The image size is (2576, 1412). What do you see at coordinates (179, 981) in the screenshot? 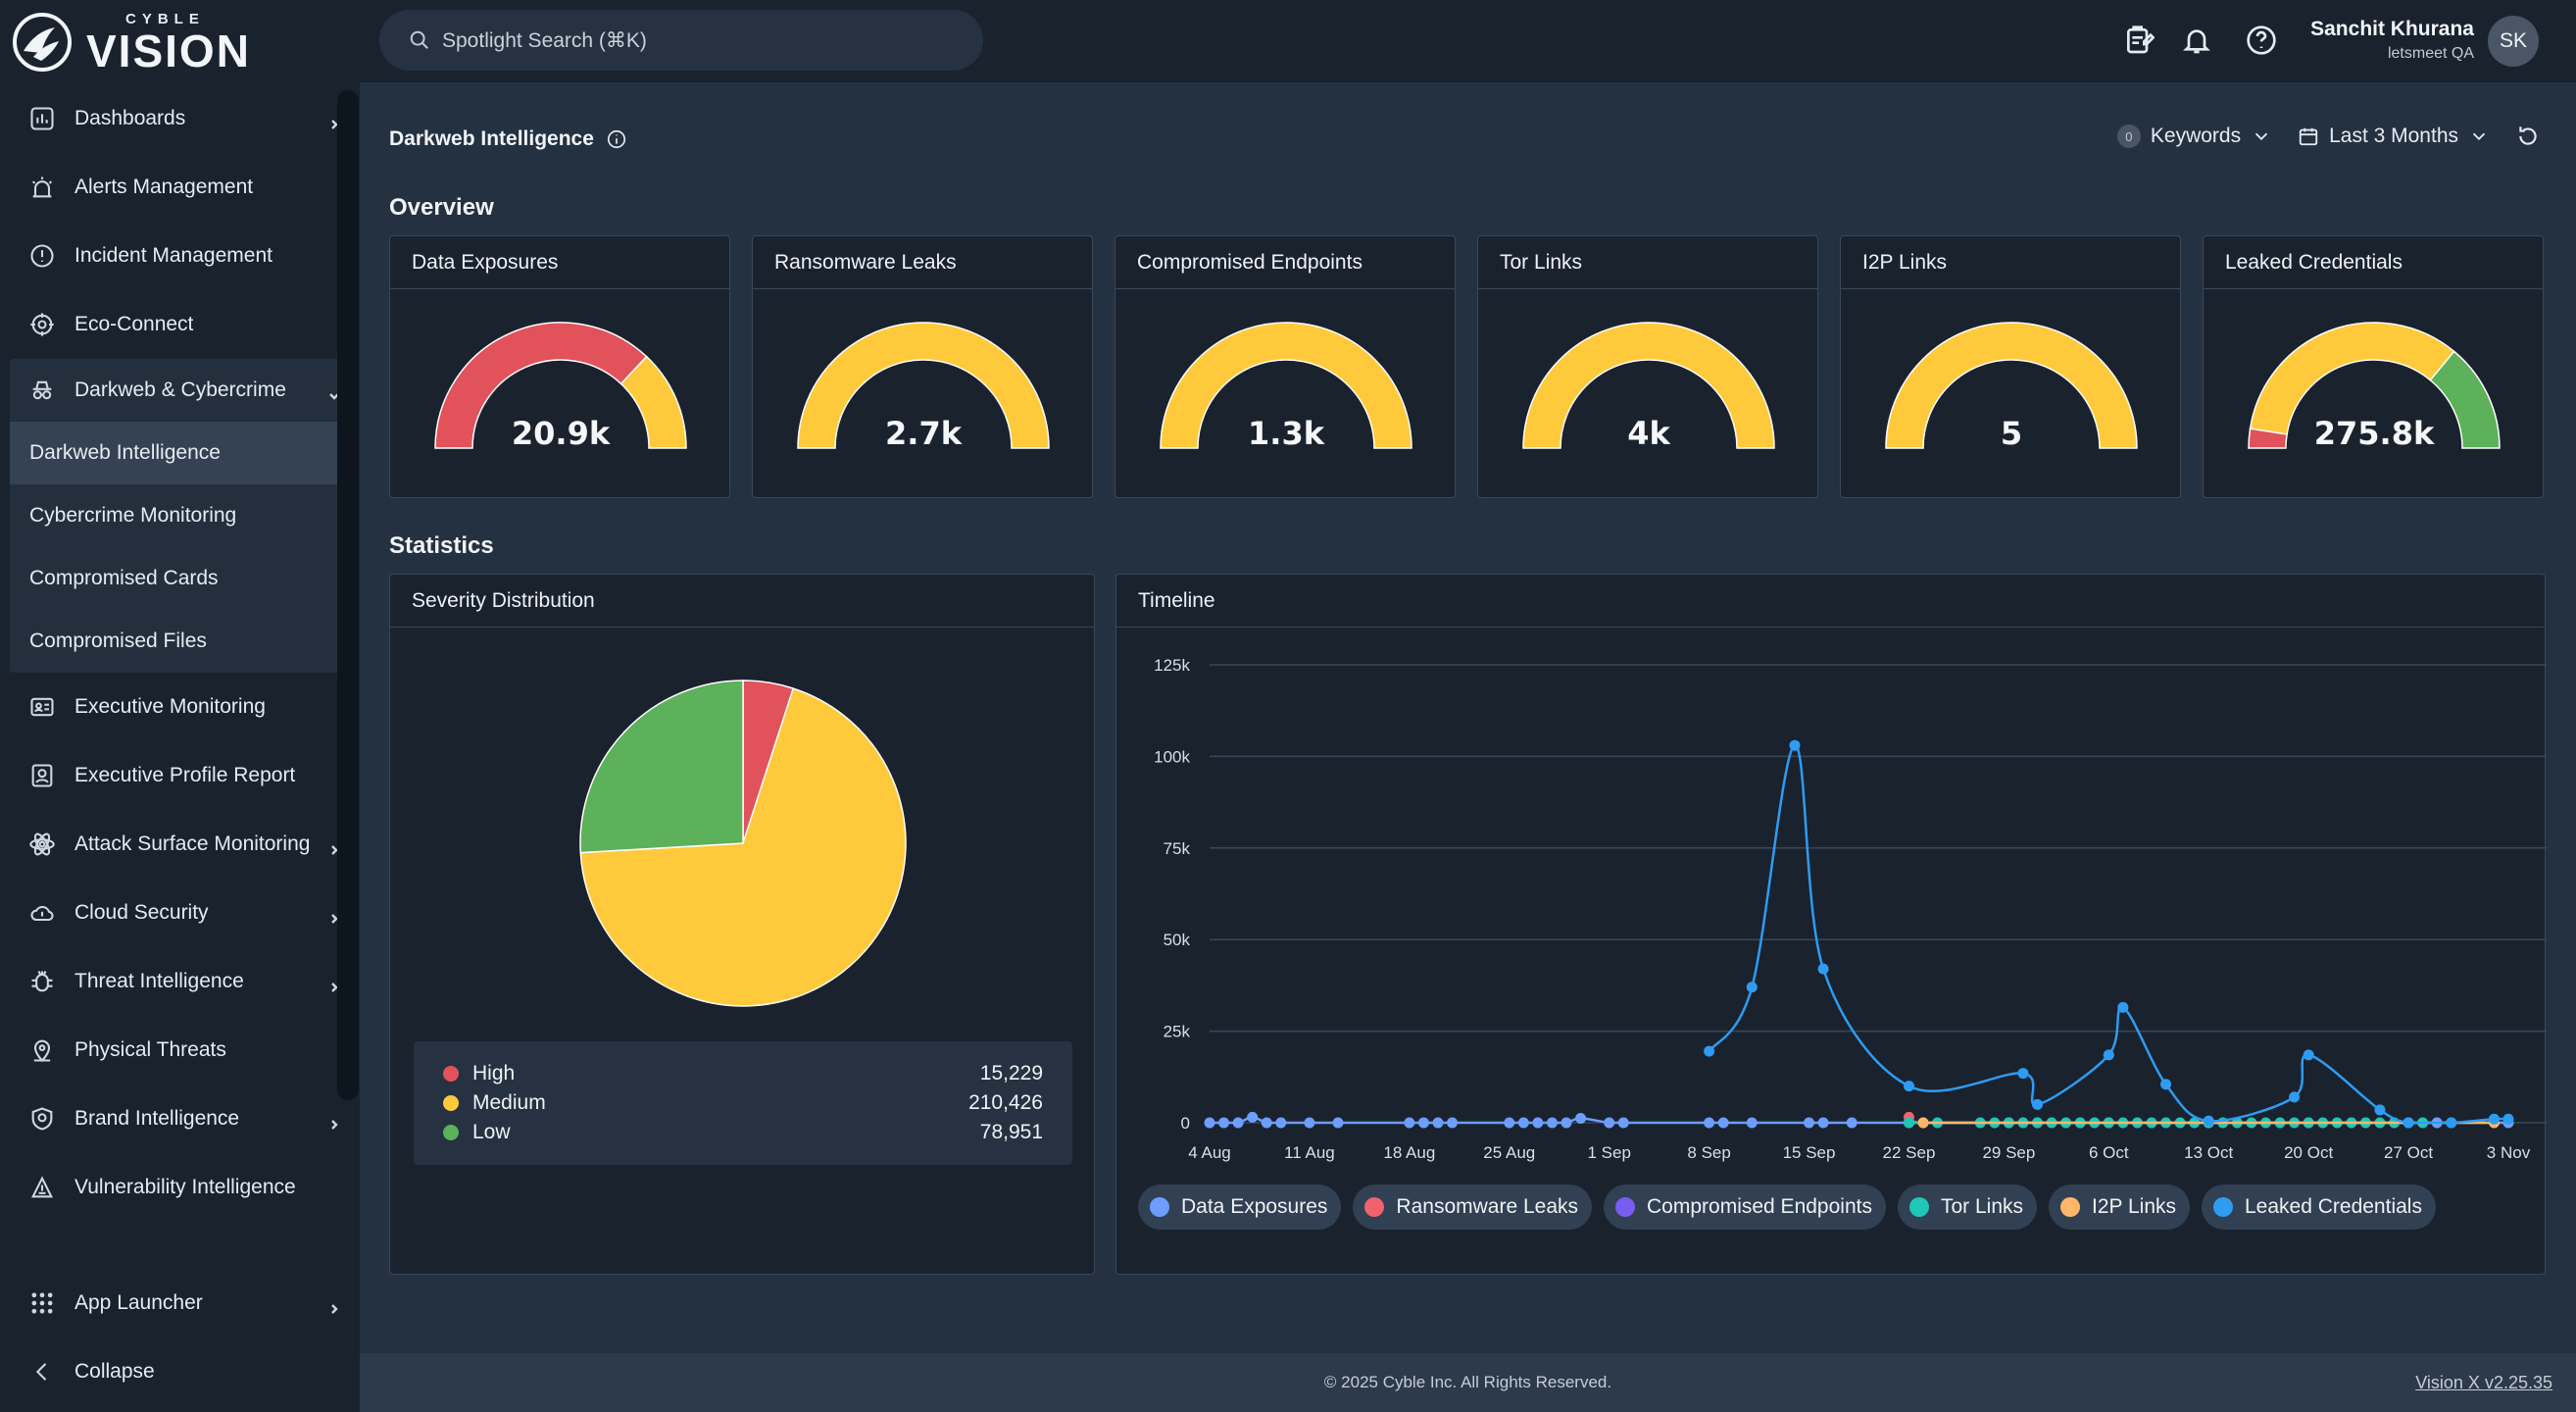
I see `sidebar-item-threat-intelligence: Threat Intelligence` at bounding box center [179, 981].